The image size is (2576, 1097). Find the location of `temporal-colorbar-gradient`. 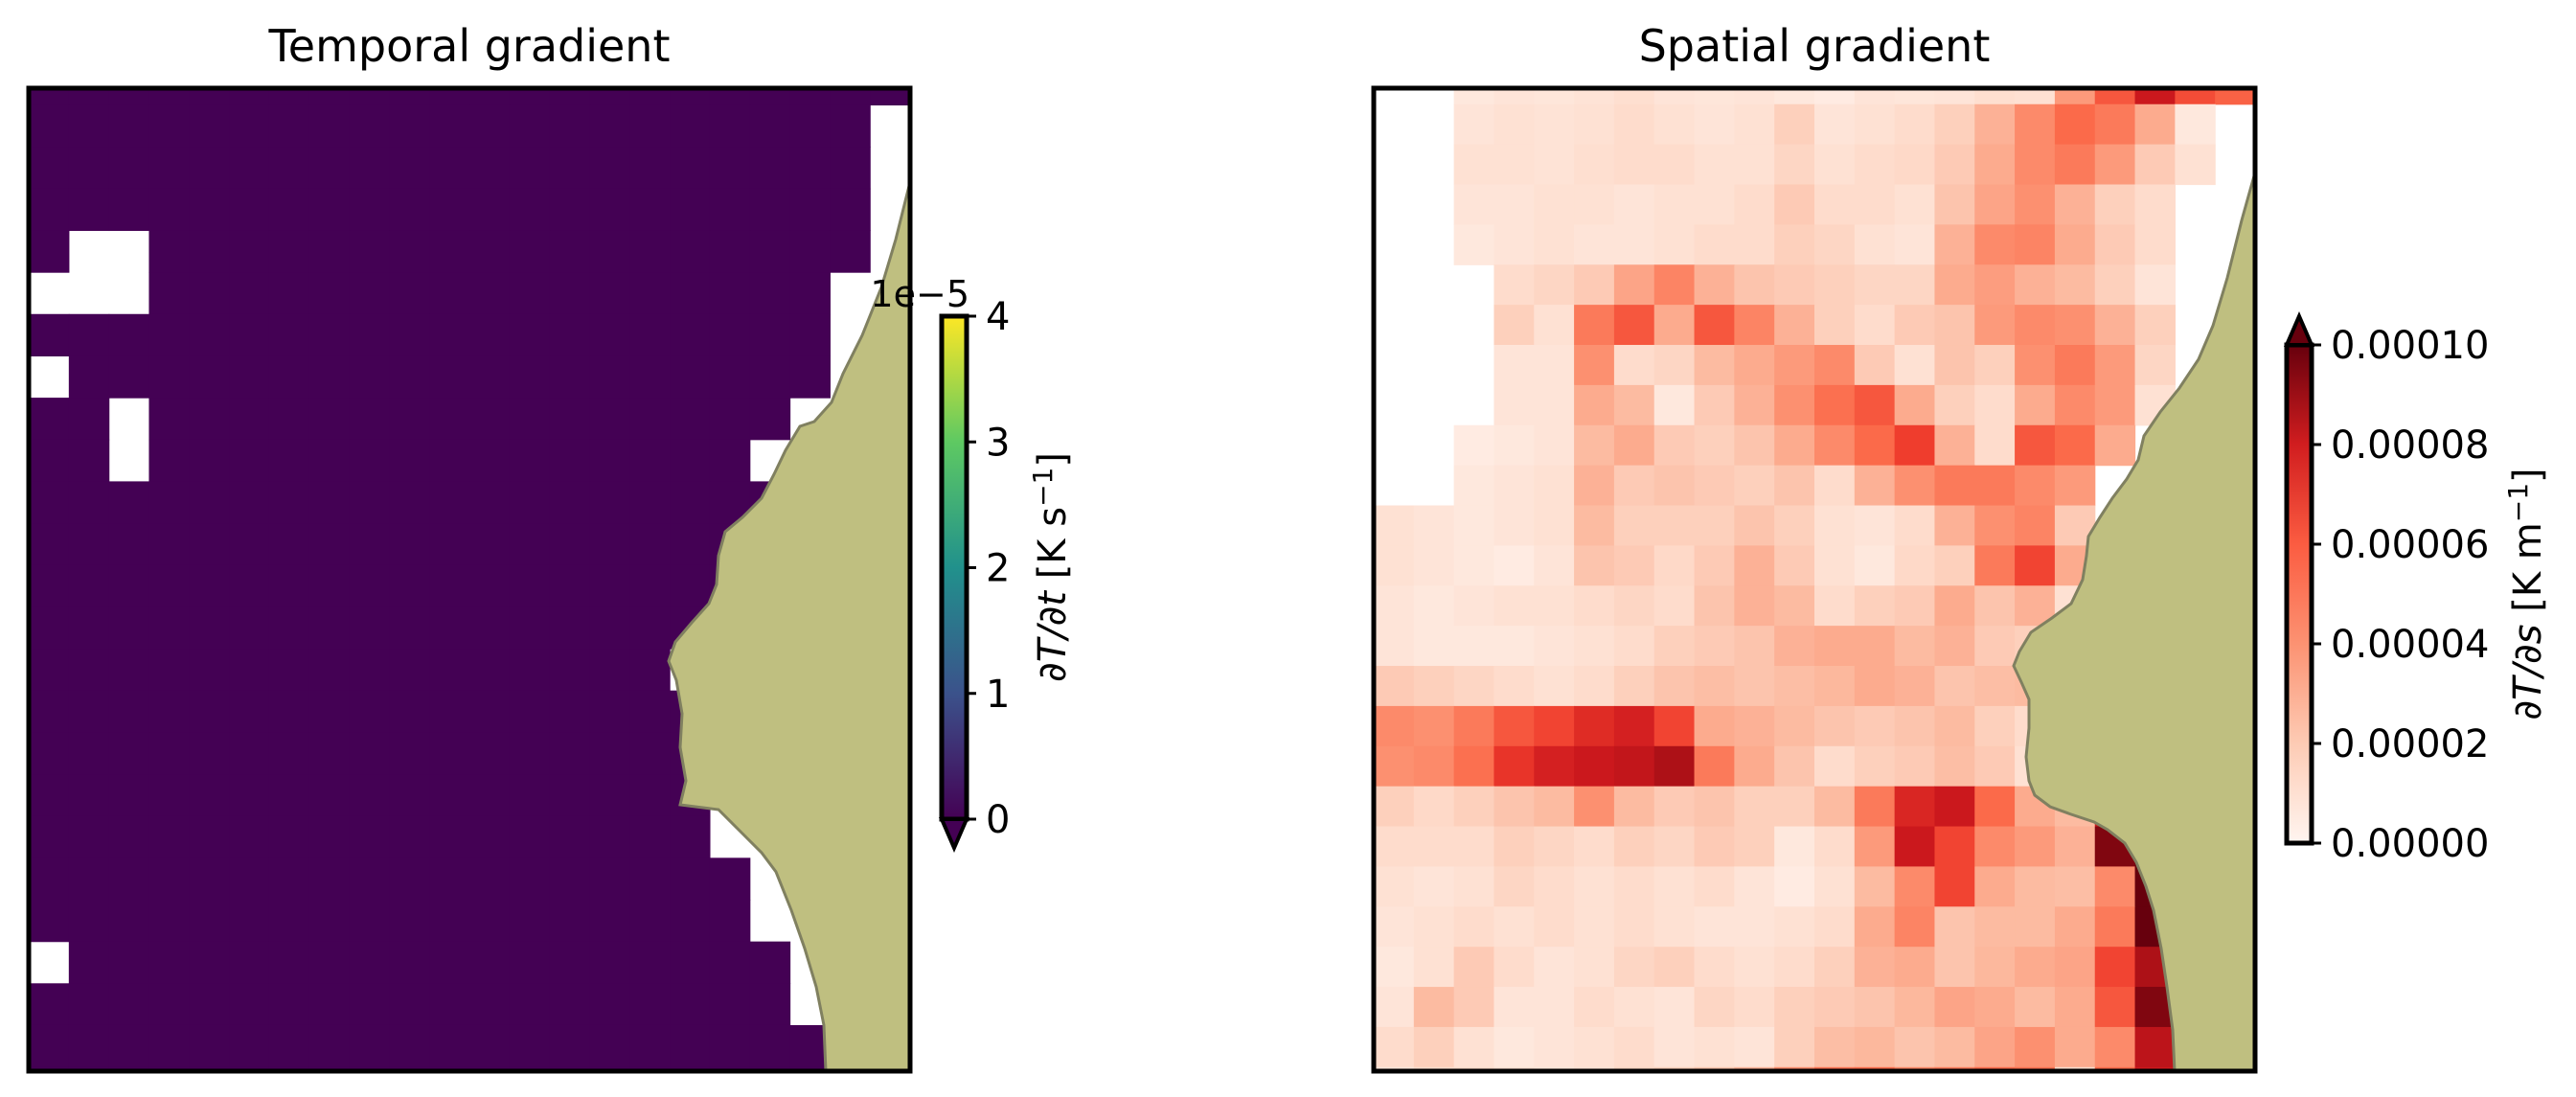

temporal-colorbar-gradient is located at coordinates (954, 567).